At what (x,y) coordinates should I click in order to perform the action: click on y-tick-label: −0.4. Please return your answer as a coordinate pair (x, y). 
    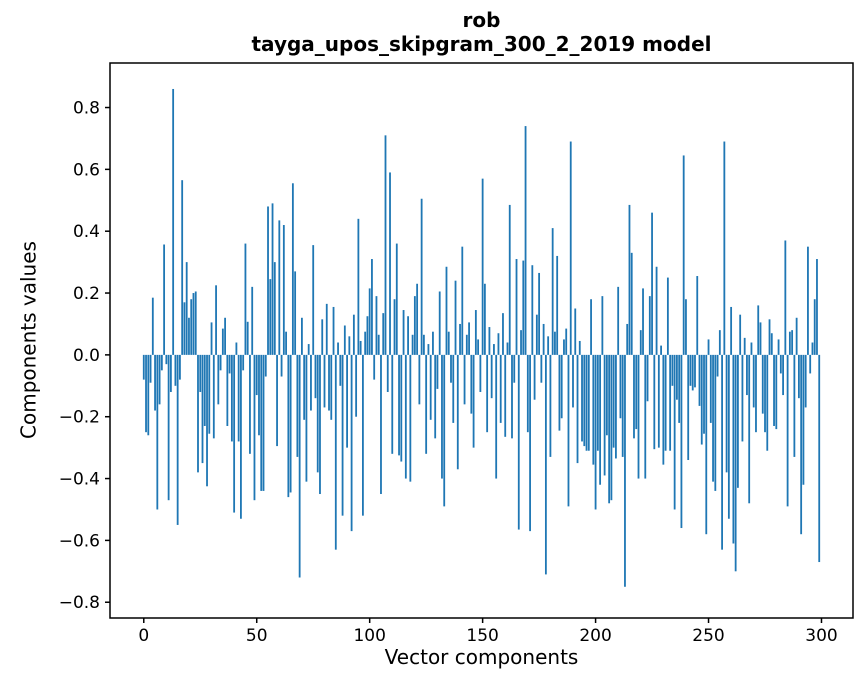
    Looking at the image, I should click on (79, 480).